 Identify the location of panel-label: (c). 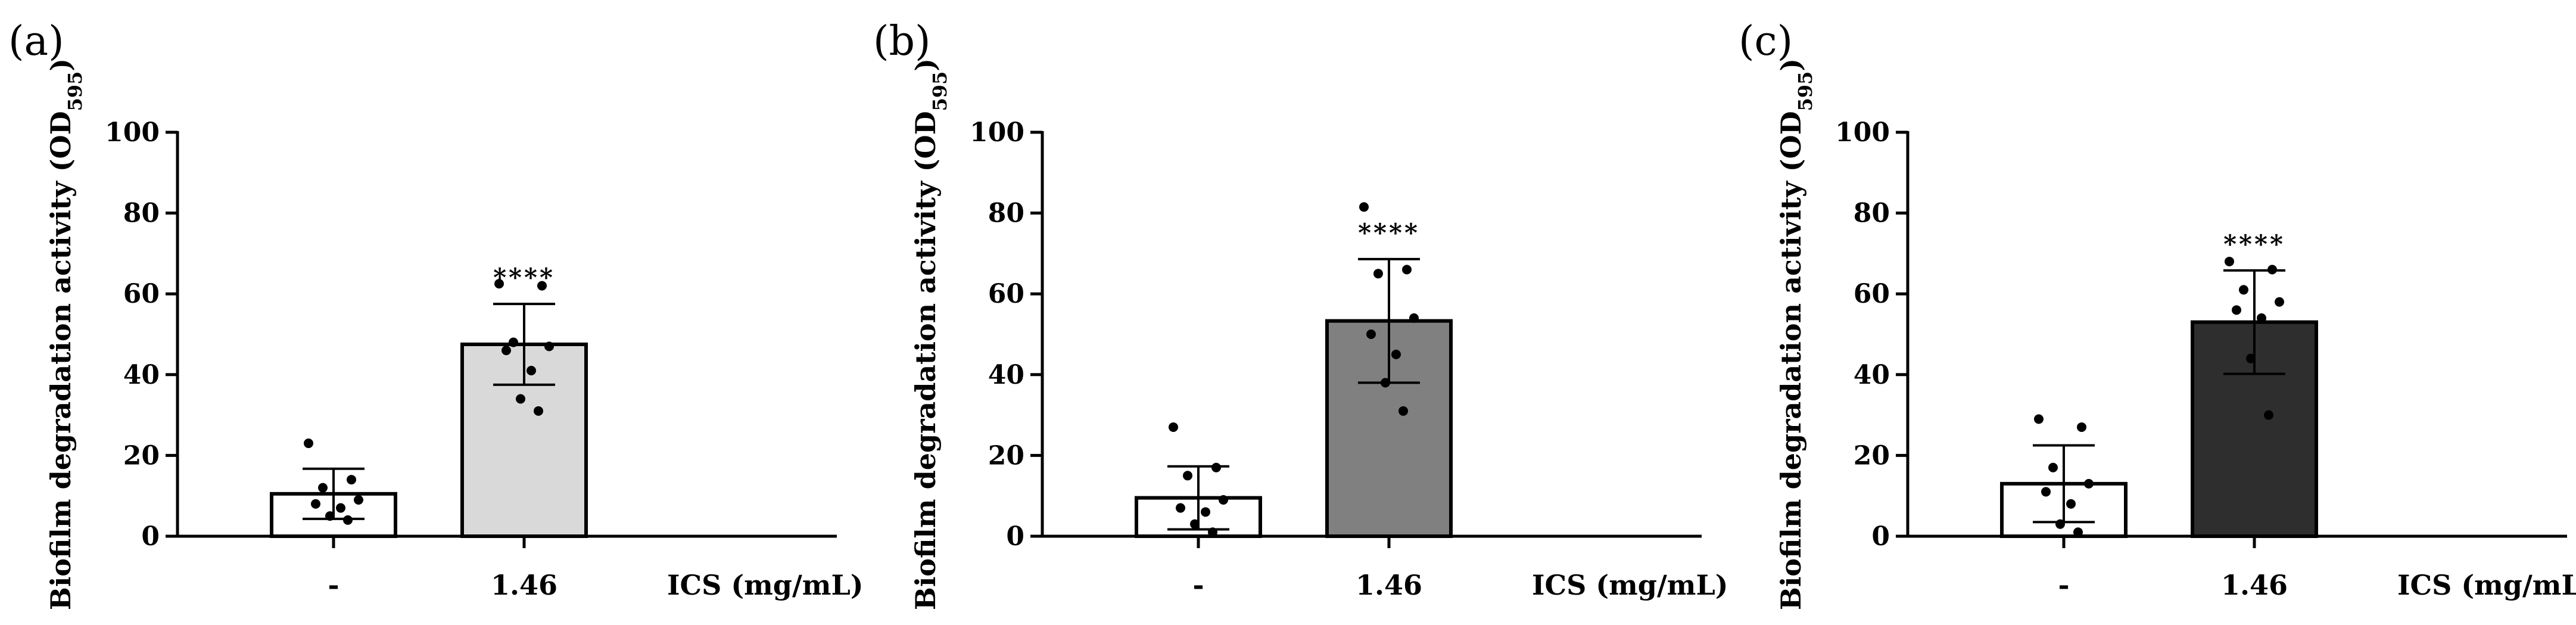
(1766, 41).